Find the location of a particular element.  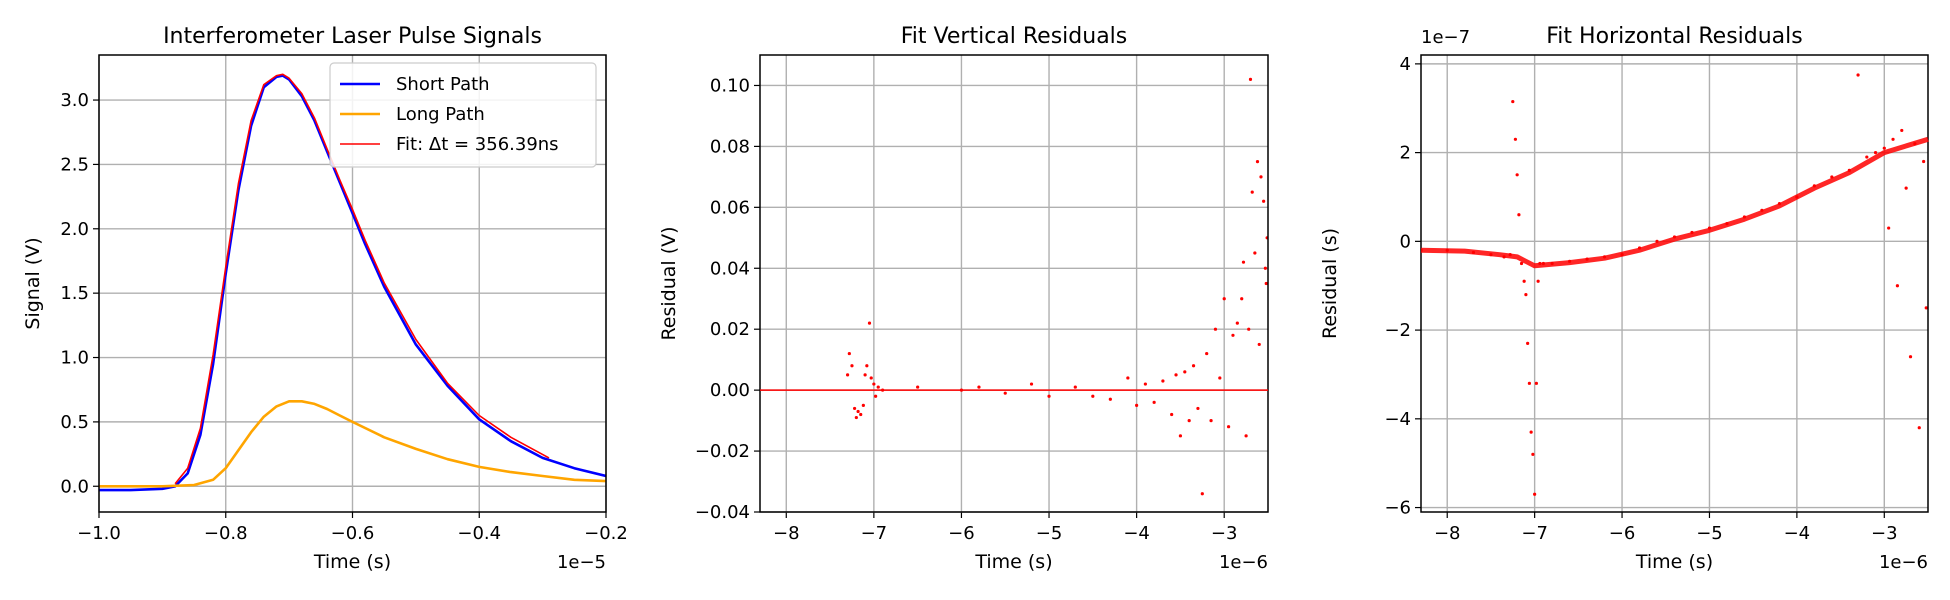

y-tick-label: −4 is located at coordinates (1397, 419).